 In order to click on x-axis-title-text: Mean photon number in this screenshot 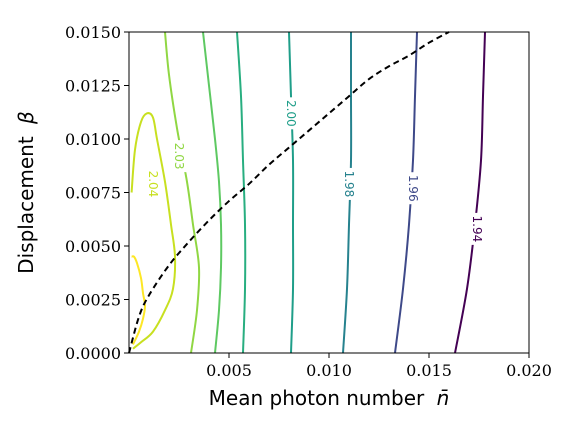, I will do `click(317, 398)`.